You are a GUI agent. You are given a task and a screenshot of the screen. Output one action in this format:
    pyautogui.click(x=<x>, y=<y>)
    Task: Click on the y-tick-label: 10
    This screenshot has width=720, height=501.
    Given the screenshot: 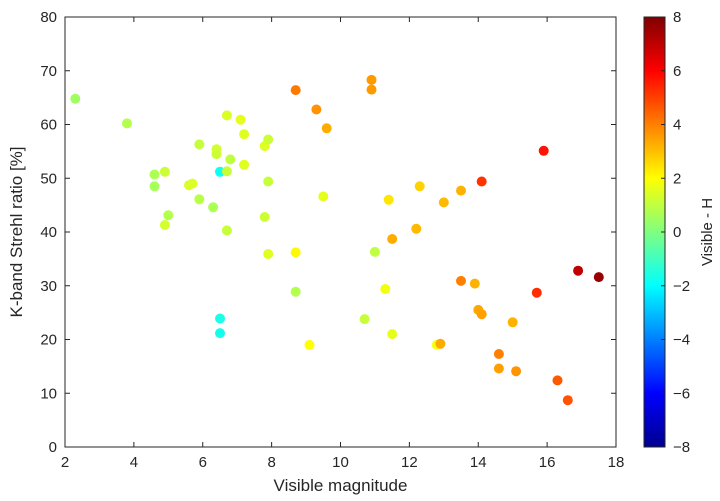 What is the action you would take?
    pyautogui.click(x=48, y=393)
    